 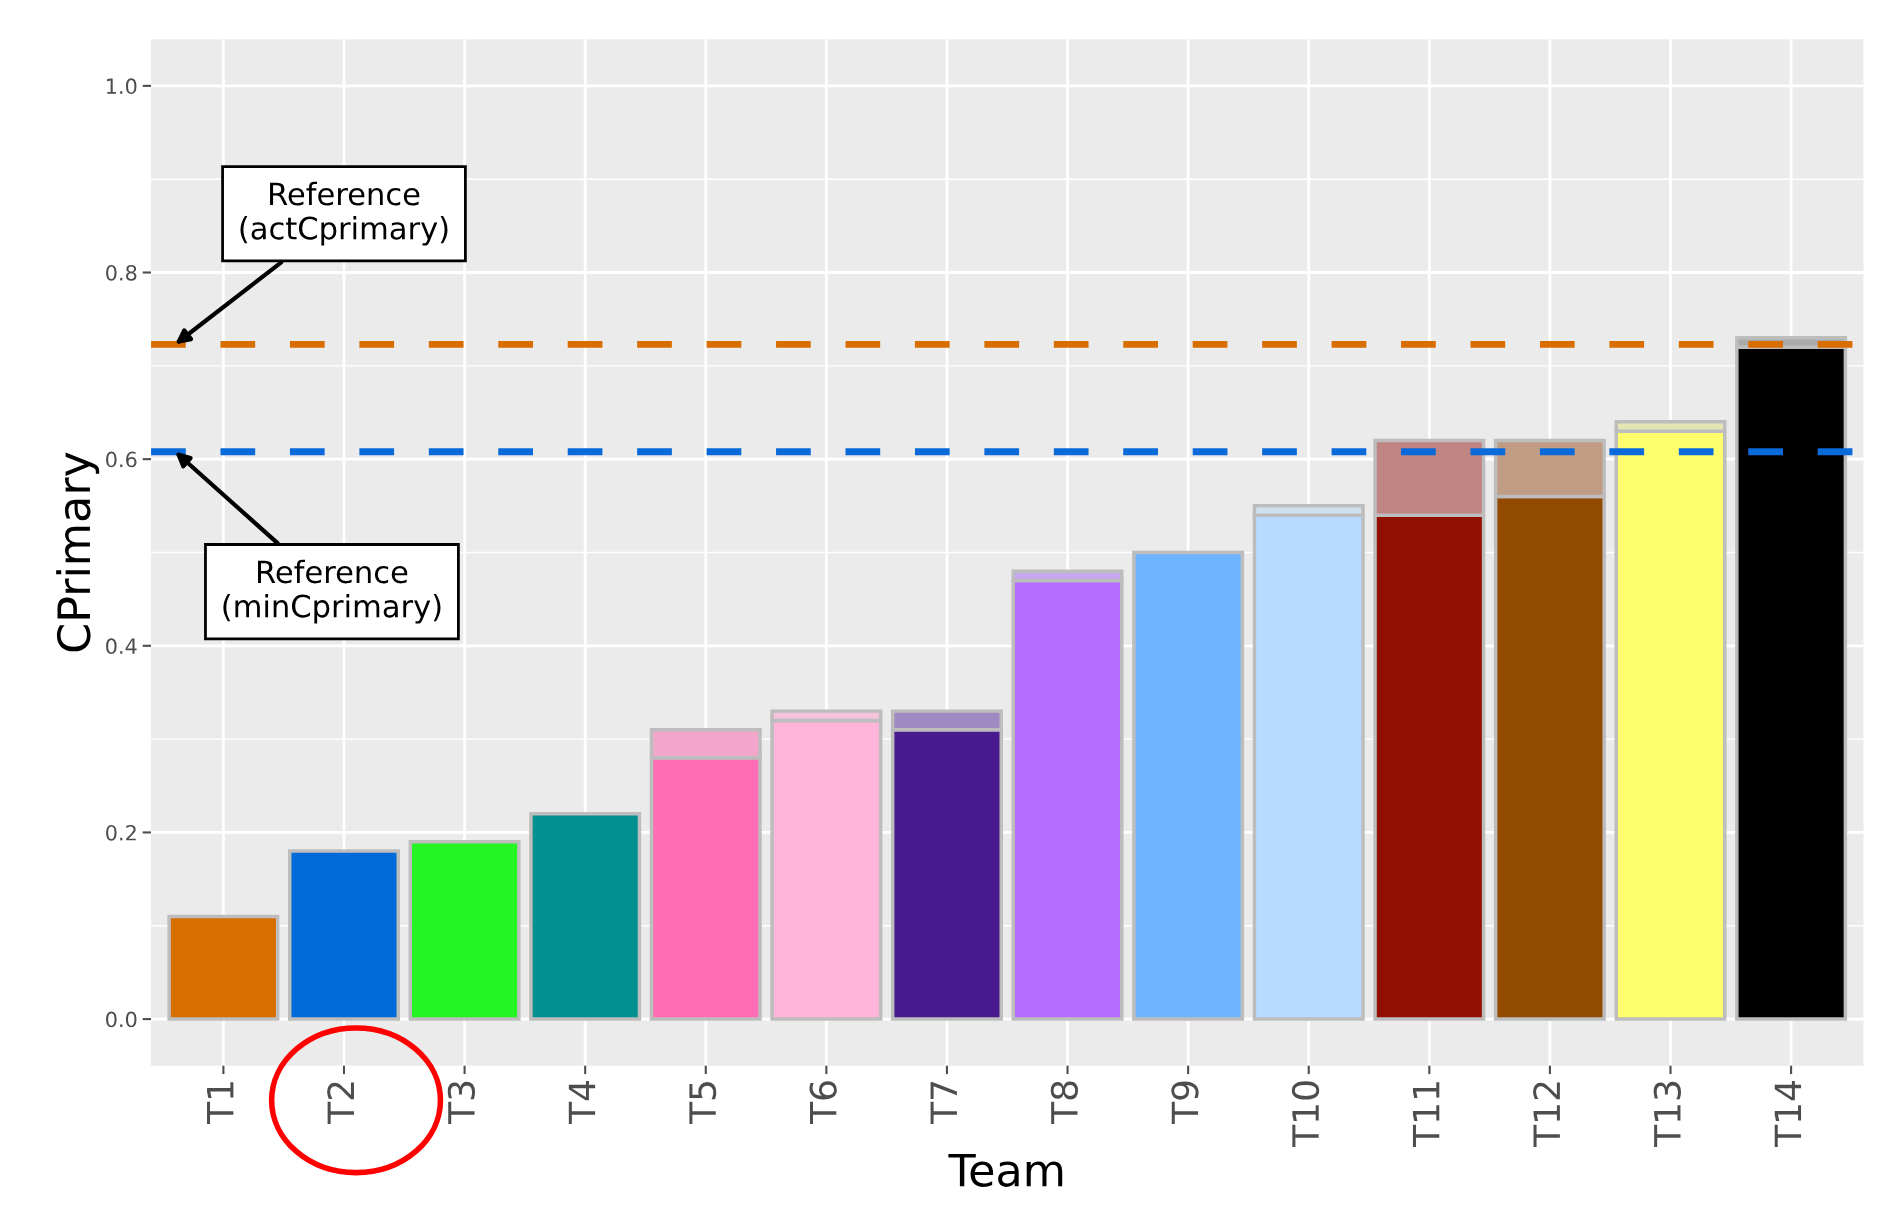 I want to click on y-tick-label: 0.8, so click(x=121, y=272).